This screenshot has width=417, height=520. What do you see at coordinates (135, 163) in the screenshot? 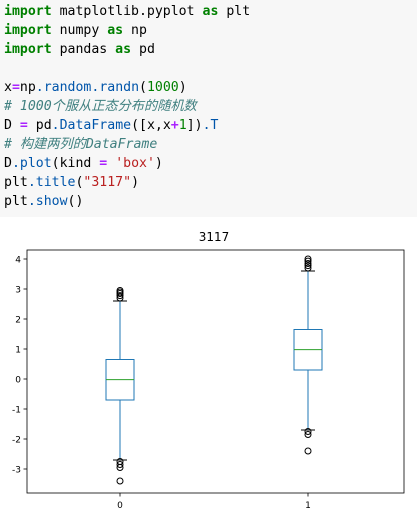
I see `code-token: 'box'` at bounding box center [135, 163].